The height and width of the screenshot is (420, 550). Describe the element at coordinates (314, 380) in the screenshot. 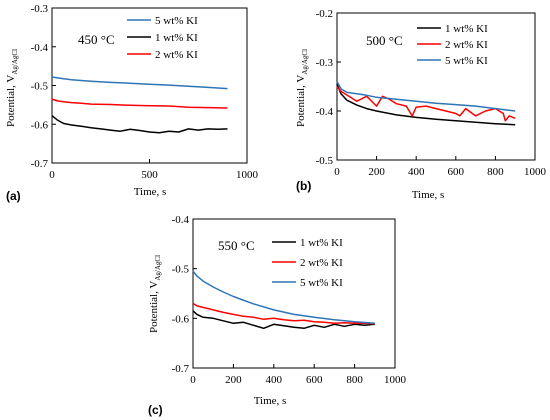

I see `x-tick-label-c: 600` at that location.